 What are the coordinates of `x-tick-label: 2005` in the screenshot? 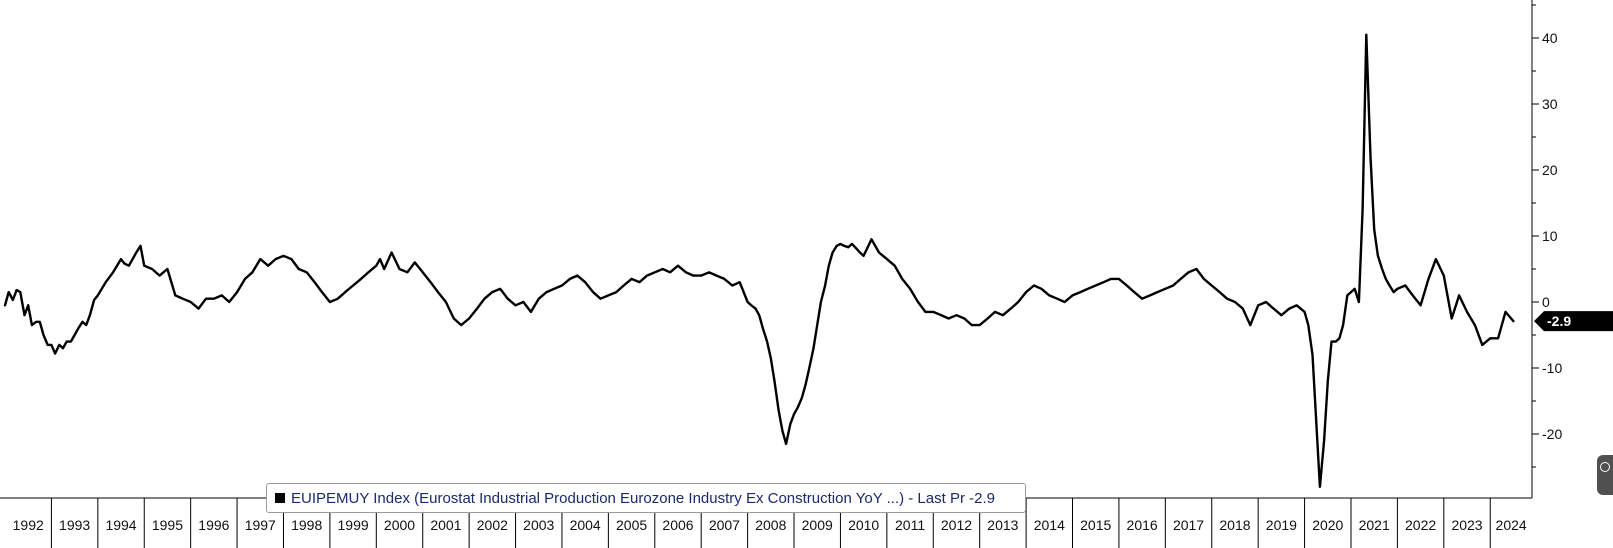 It's located at (631, 525).